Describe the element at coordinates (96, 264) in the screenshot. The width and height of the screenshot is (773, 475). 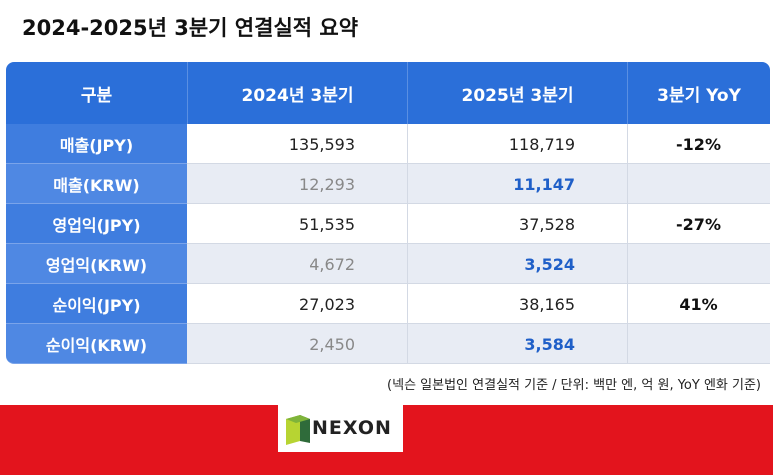
I see `row-label: 영업익(KRW)` at that location.